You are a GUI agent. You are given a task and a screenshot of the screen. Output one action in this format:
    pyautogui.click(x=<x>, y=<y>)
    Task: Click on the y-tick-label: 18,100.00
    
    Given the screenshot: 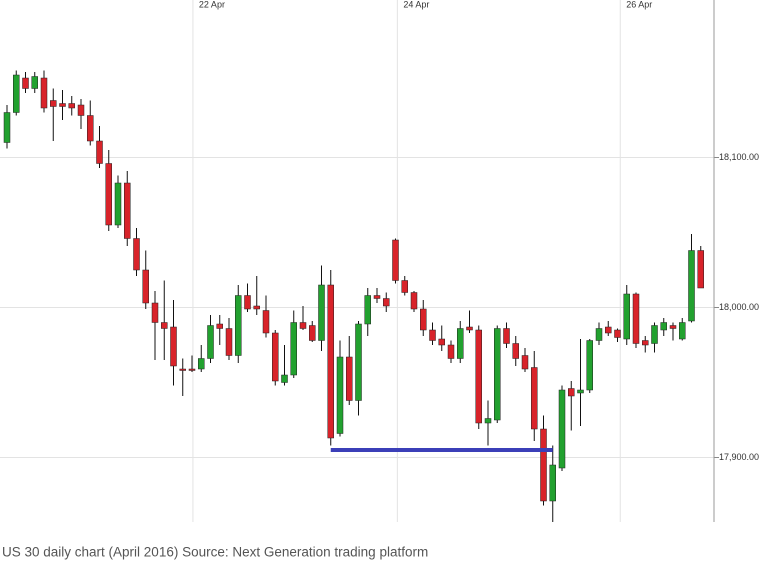 What is the action you would take?
    pyautogui.click(x=739, y=157)
    